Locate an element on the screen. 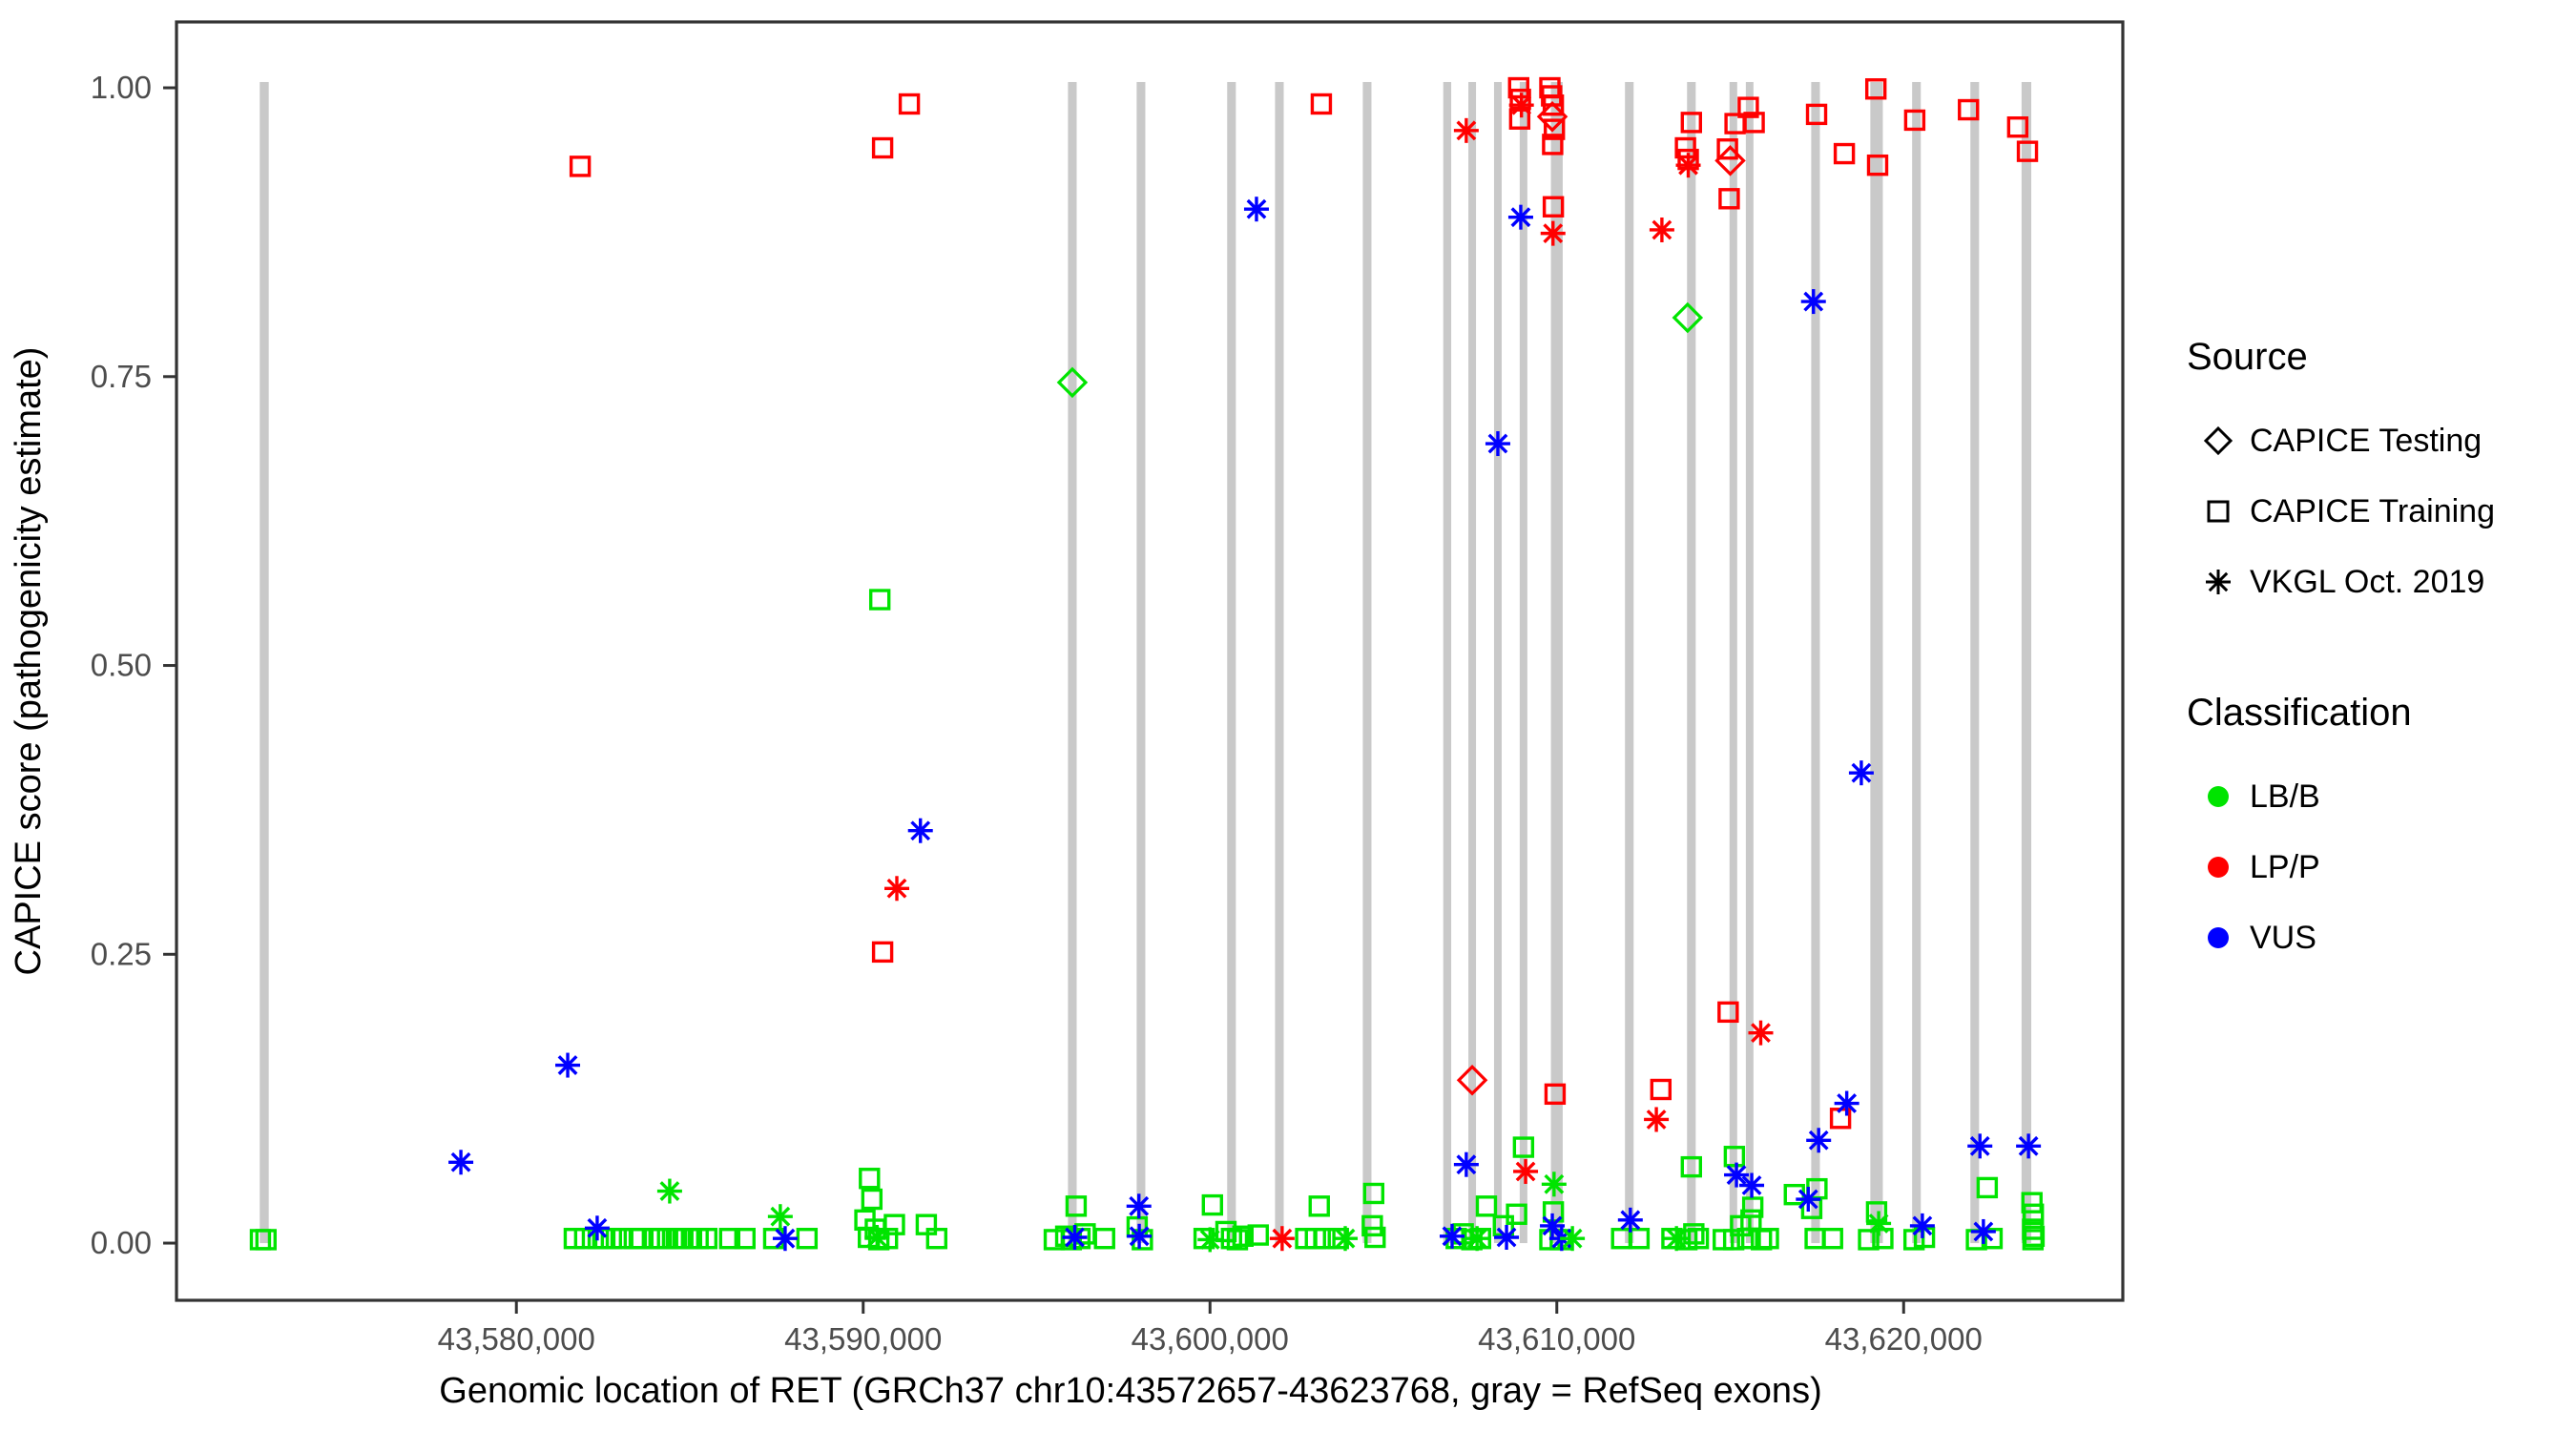 This screenshot has width=2576, height=1431. x-tick-label: 43,590,000 is located at coordinates (863, 1339).